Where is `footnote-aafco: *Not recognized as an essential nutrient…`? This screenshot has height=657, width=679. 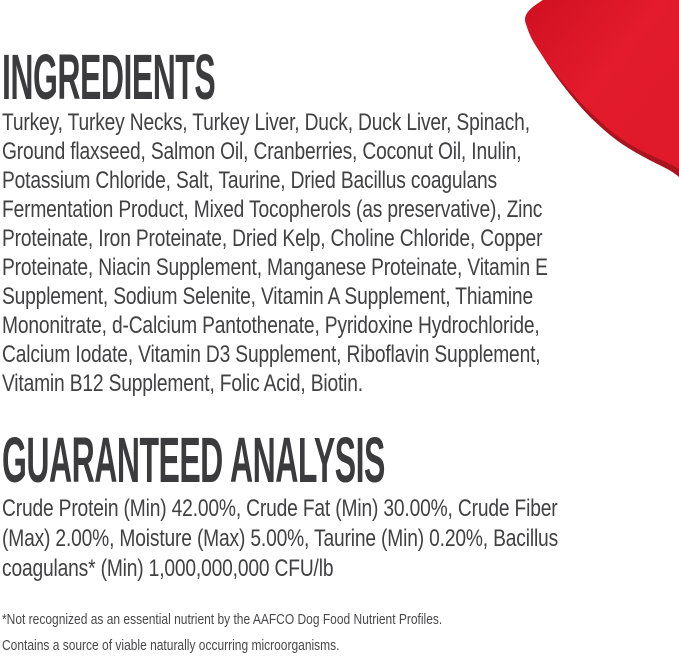 footnote-aafco: *Not recognized as an essential nutrient… is located at coordinates (222, 619).